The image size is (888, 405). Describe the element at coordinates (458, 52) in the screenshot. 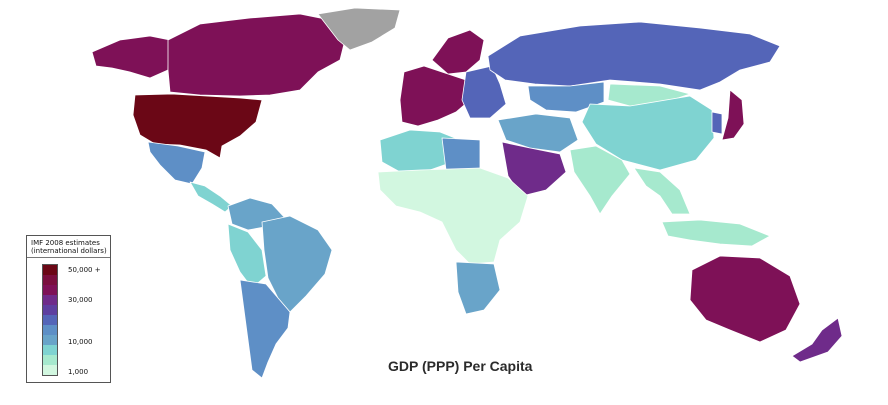

I see `region-scandinavia` at that location.